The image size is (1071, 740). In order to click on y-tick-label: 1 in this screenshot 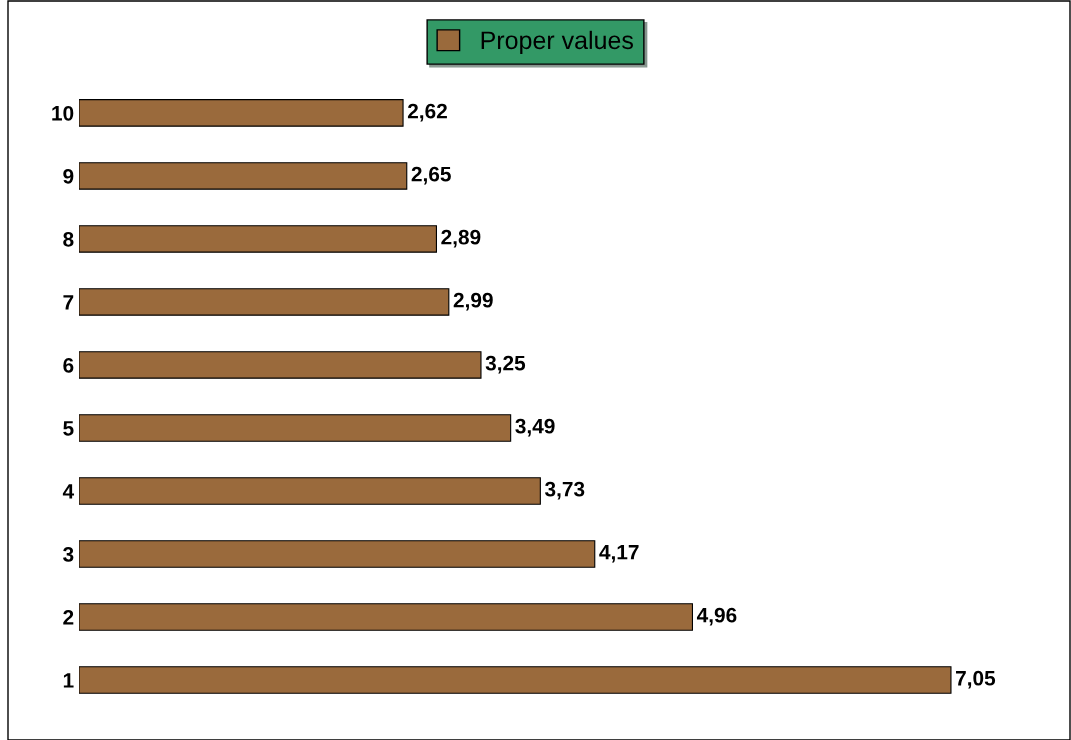, I will do `click(68, 680)`.